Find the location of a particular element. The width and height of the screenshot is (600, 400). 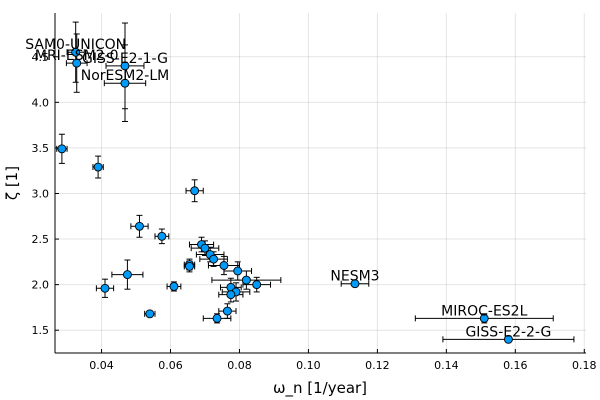

x-tick-label: 0.12 is located at coordinates (377, 365).